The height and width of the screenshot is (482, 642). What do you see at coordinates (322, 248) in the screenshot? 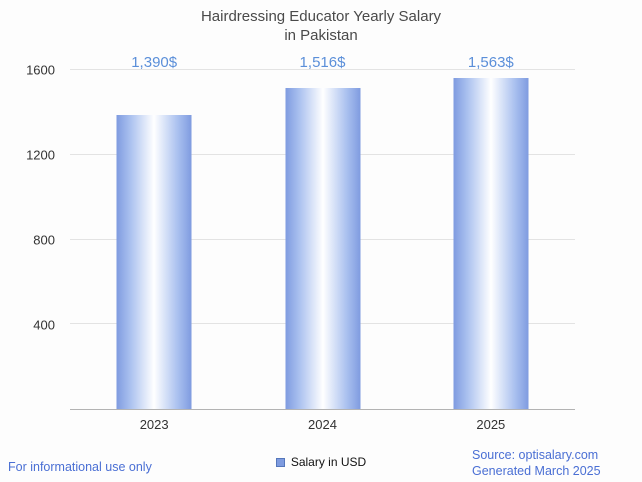
I see `bar-2024` at bounding box center [322, 248].